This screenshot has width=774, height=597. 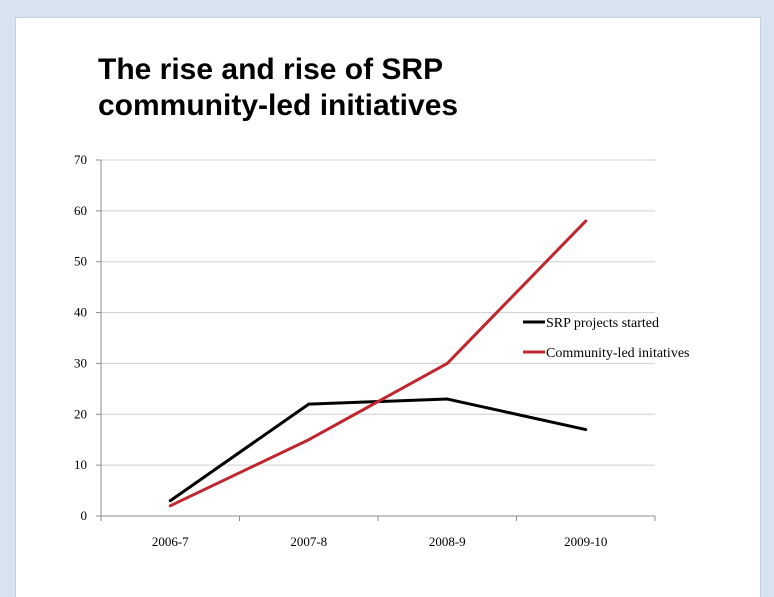 What do you see at coordinates (585, 541) in the screenshot?
I see `x-tick-label: 2009-10` at bounding box center [585, 541].